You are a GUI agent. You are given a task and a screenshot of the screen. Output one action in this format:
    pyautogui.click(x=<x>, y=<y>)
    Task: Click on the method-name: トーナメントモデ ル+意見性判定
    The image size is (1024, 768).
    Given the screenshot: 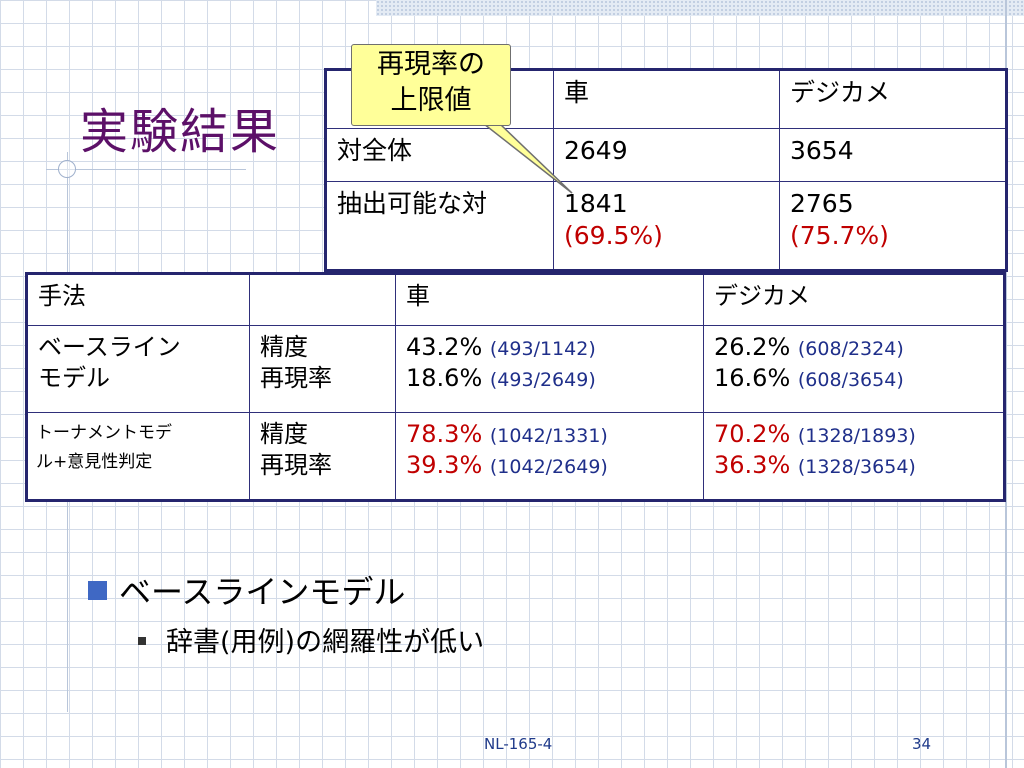 What is the action you would take?
    pyautogui.click(x=138, y=456)
    